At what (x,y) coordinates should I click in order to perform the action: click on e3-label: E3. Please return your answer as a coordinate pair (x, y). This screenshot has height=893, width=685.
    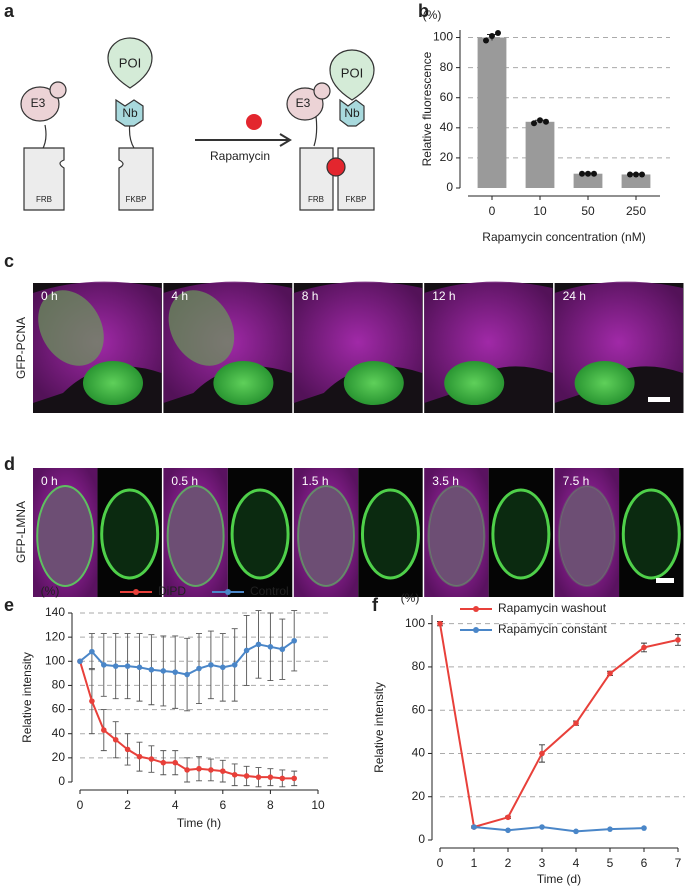
    Looking at the image, I should click on (303, 103).